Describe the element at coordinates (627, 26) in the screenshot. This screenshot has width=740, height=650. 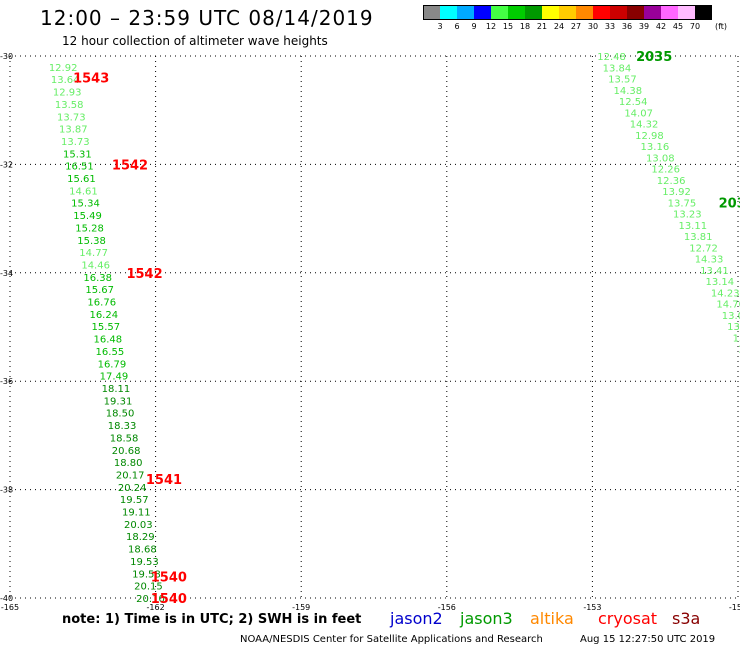
I see `colorbar-label: 36` at that location.